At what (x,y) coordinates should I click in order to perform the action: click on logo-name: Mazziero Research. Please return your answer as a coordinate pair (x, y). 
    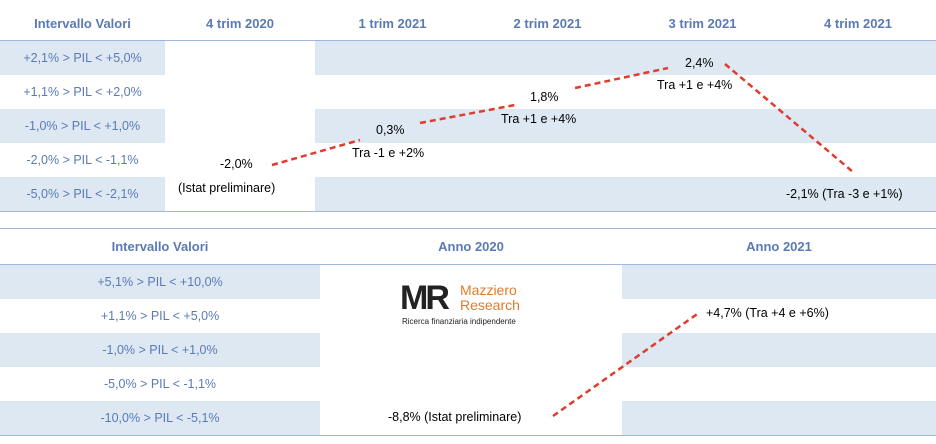
    Looking at the image, I should click on (490, 298).